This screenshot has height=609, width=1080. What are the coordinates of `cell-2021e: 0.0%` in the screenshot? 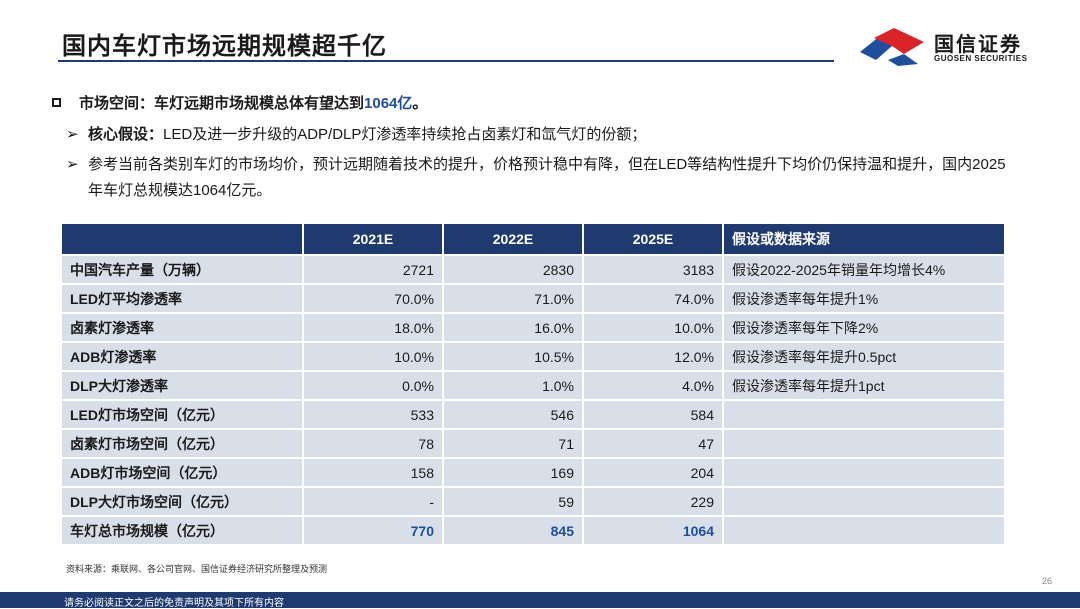 It's located at (374, 385).